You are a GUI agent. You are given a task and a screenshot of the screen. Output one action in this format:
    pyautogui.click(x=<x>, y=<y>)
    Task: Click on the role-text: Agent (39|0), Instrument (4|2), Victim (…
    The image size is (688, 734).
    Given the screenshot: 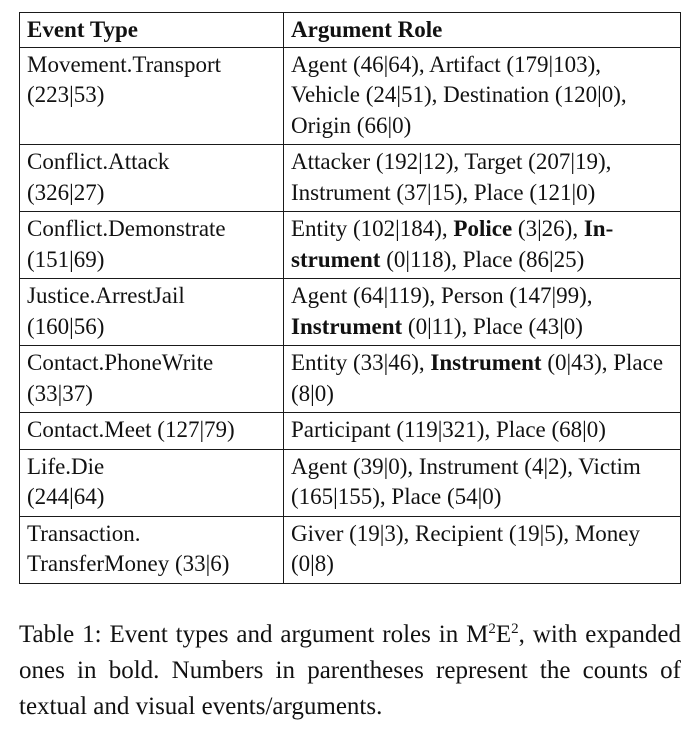 What is the action you would take?
    pyautogui.click(x=466, y=481)
    